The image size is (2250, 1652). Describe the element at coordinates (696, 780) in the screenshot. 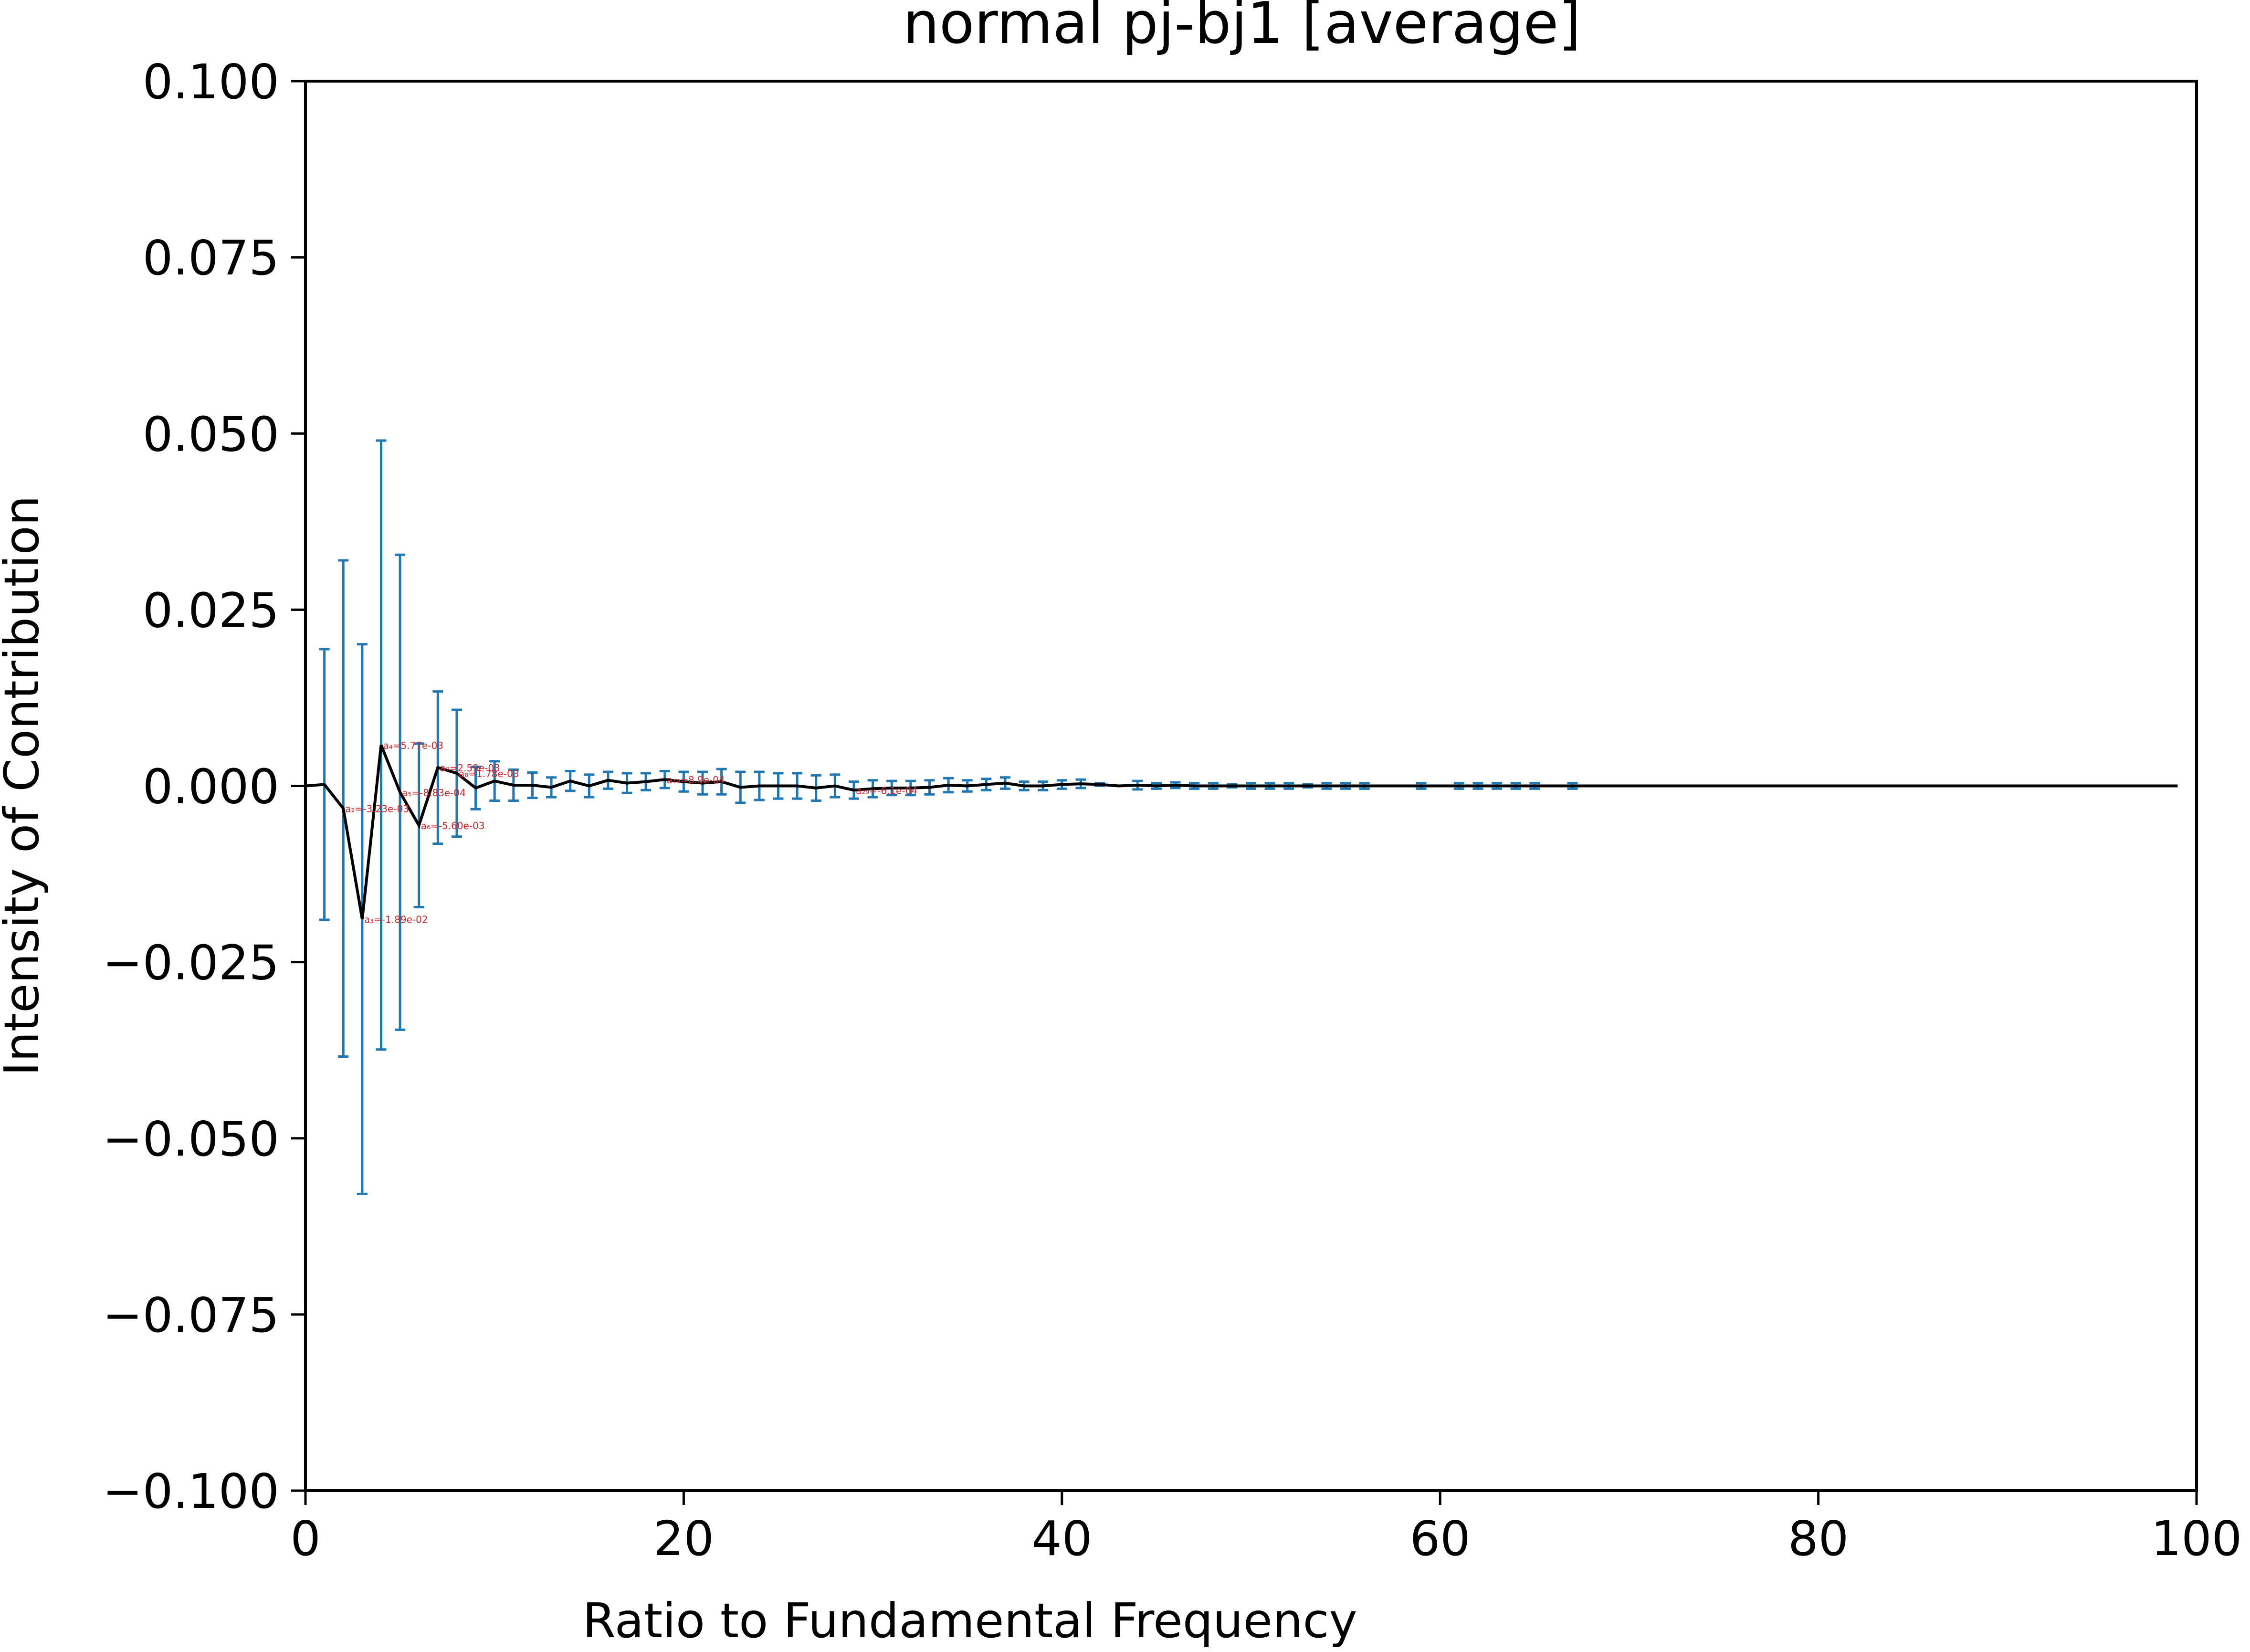

I see `data-annotation: a₁₉=8.9e-04` at that location.